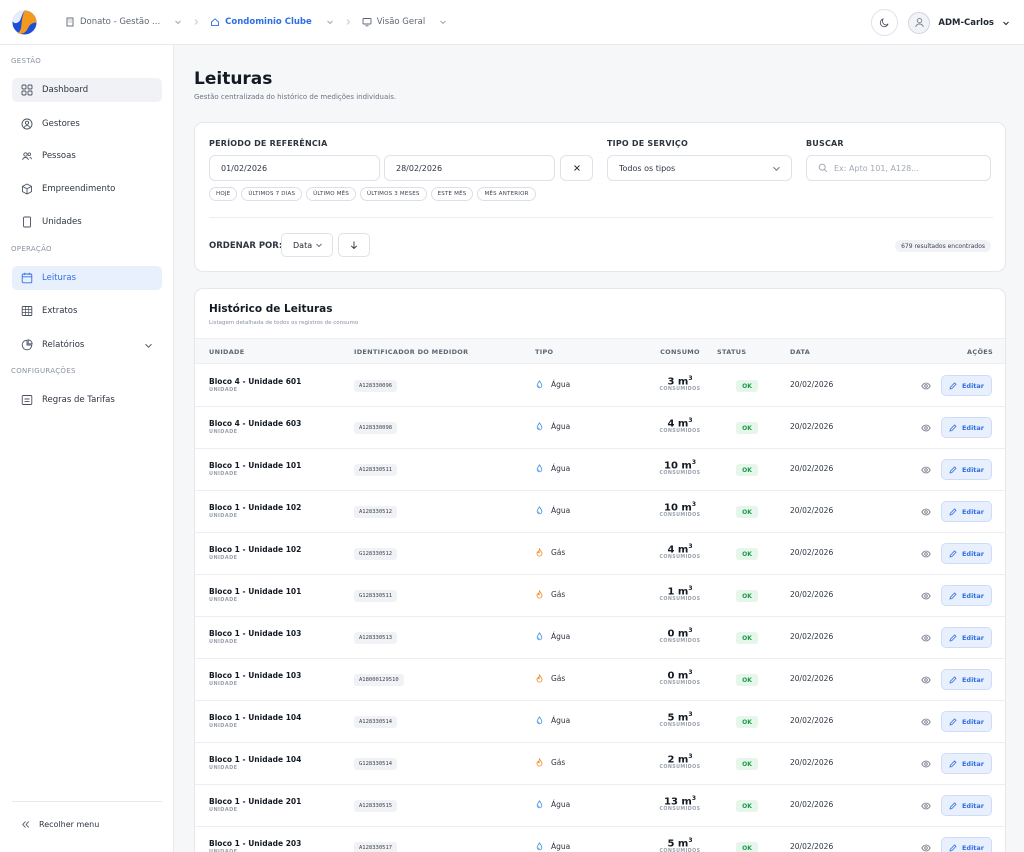 The height and width of the screenshot is (852, 1024). Describe the element at coordinates (953, 763) in the screenshot. I see `pencil-icon` at that location.